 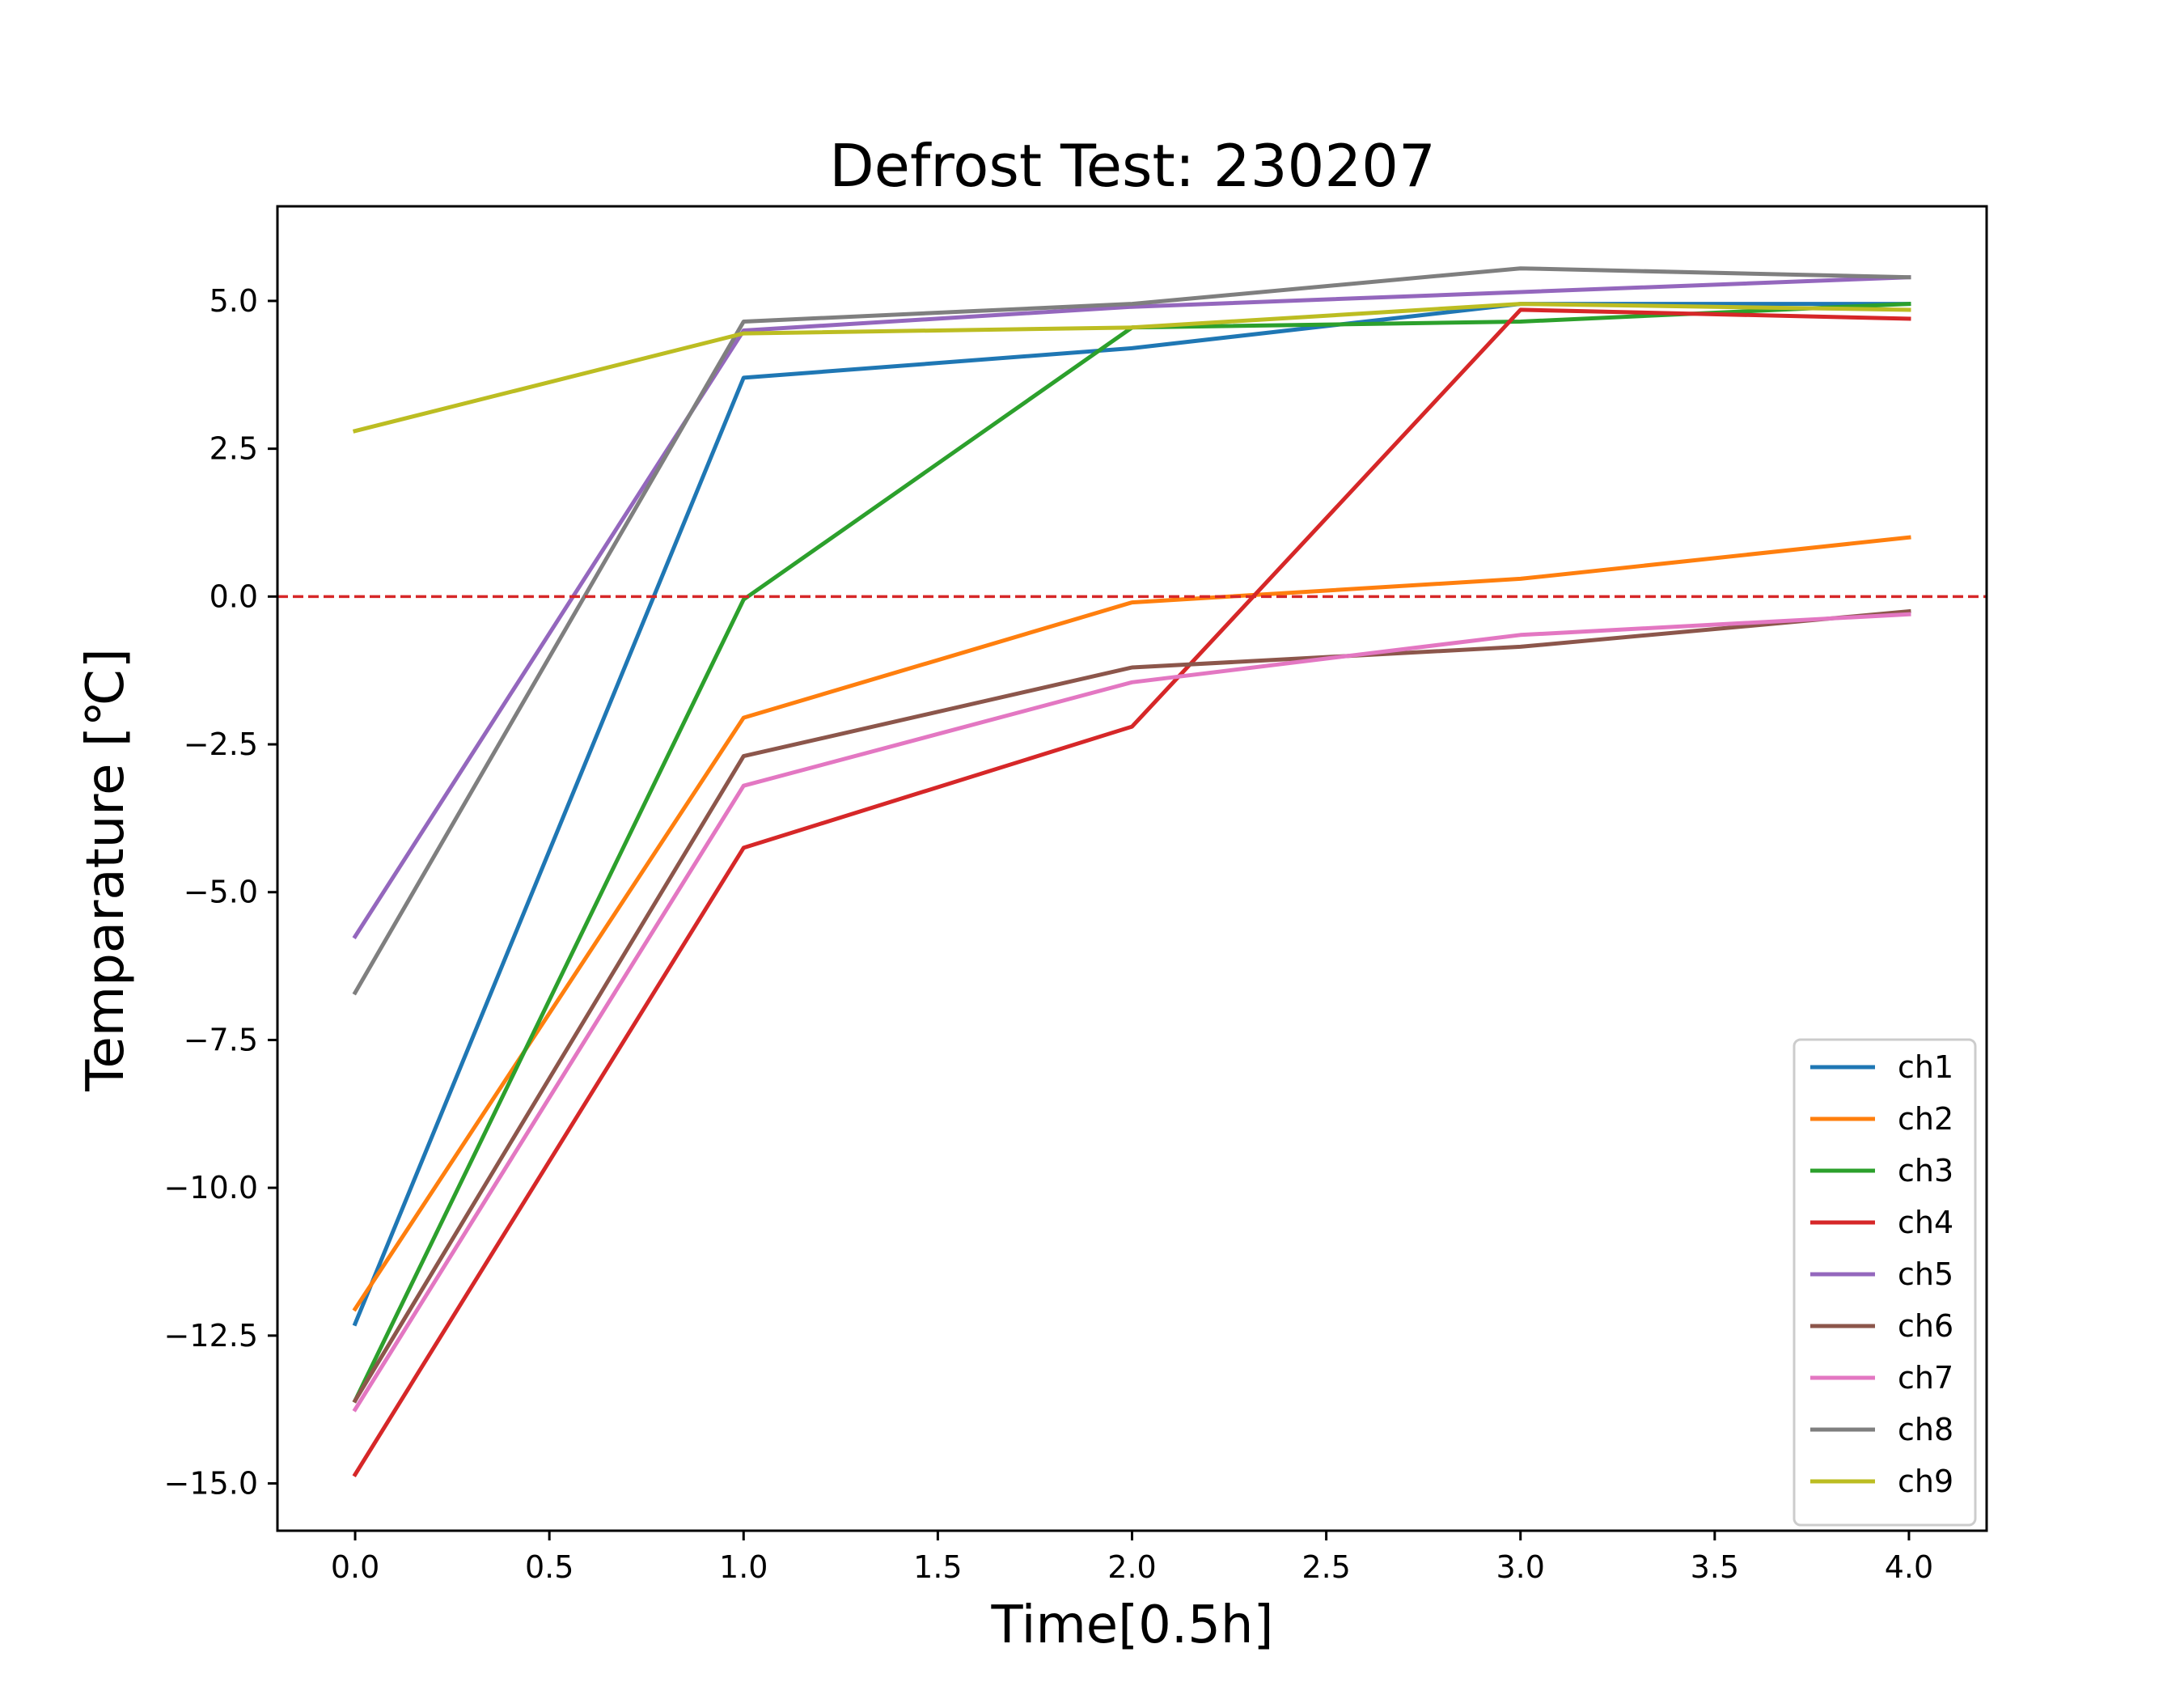 What do you see at coordinates (211, 1336) in the screenshot?
I see `y-tick-label: −12.5` at bounding box center [211, 1336].